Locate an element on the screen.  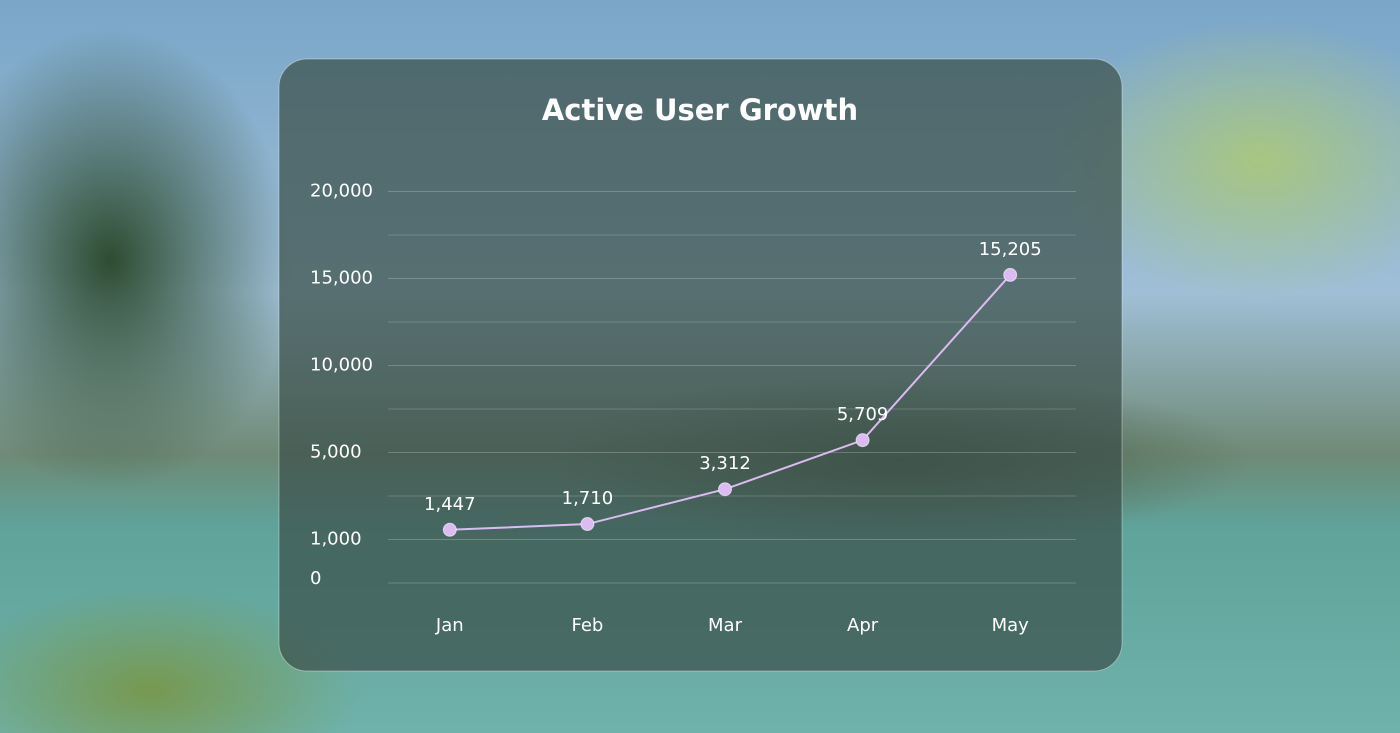
y-tick-label: 1,000 is located at coordinates (336, 539).